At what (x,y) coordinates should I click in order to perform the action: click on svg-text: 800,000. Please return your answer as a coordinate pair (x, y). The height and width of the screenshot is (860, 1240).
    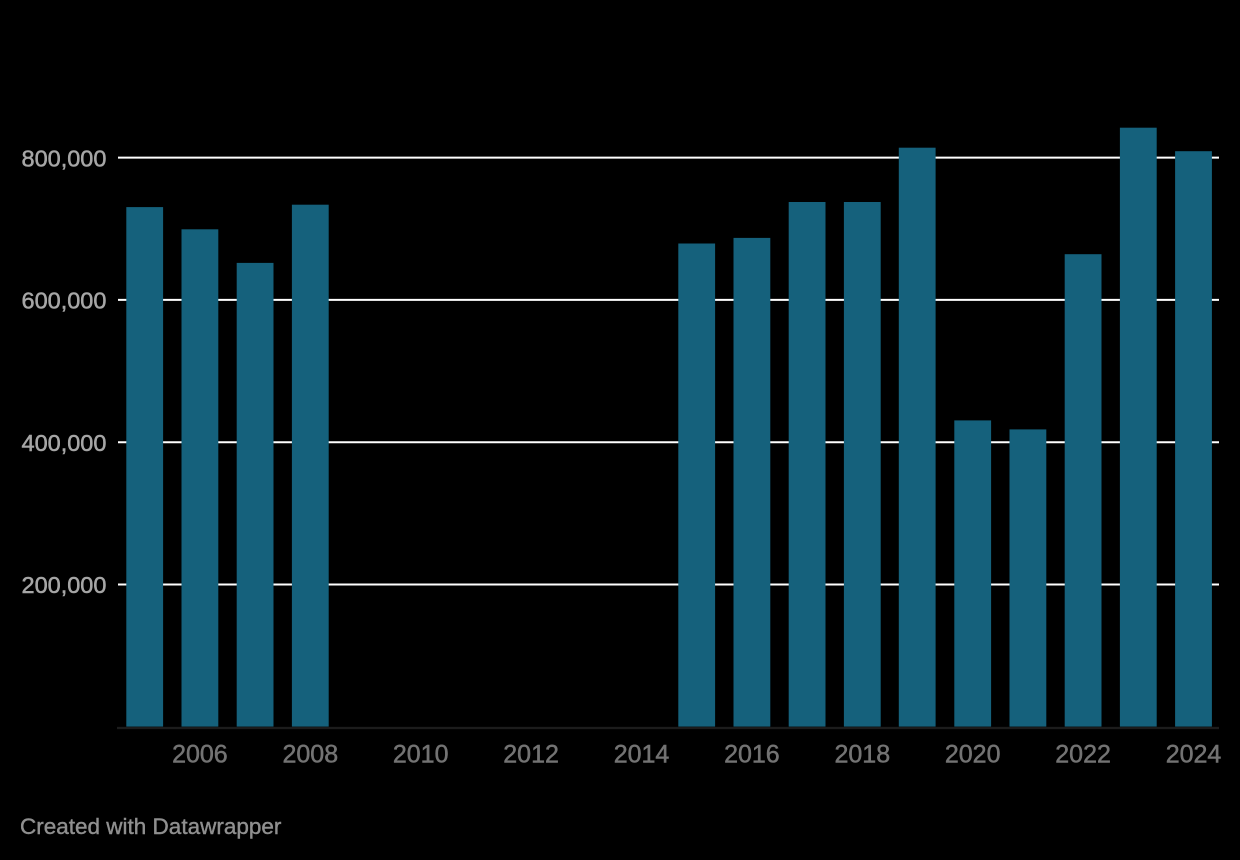
    Looking at the image, I should click on (64, 158).